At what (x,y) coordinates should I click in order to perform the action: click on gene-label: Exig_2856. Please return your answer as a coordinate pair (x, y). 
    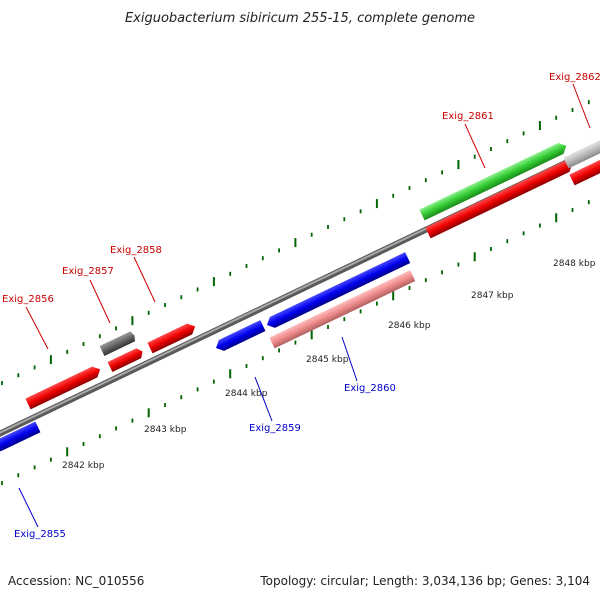
    Looking at the image, I should click on (28, 299).